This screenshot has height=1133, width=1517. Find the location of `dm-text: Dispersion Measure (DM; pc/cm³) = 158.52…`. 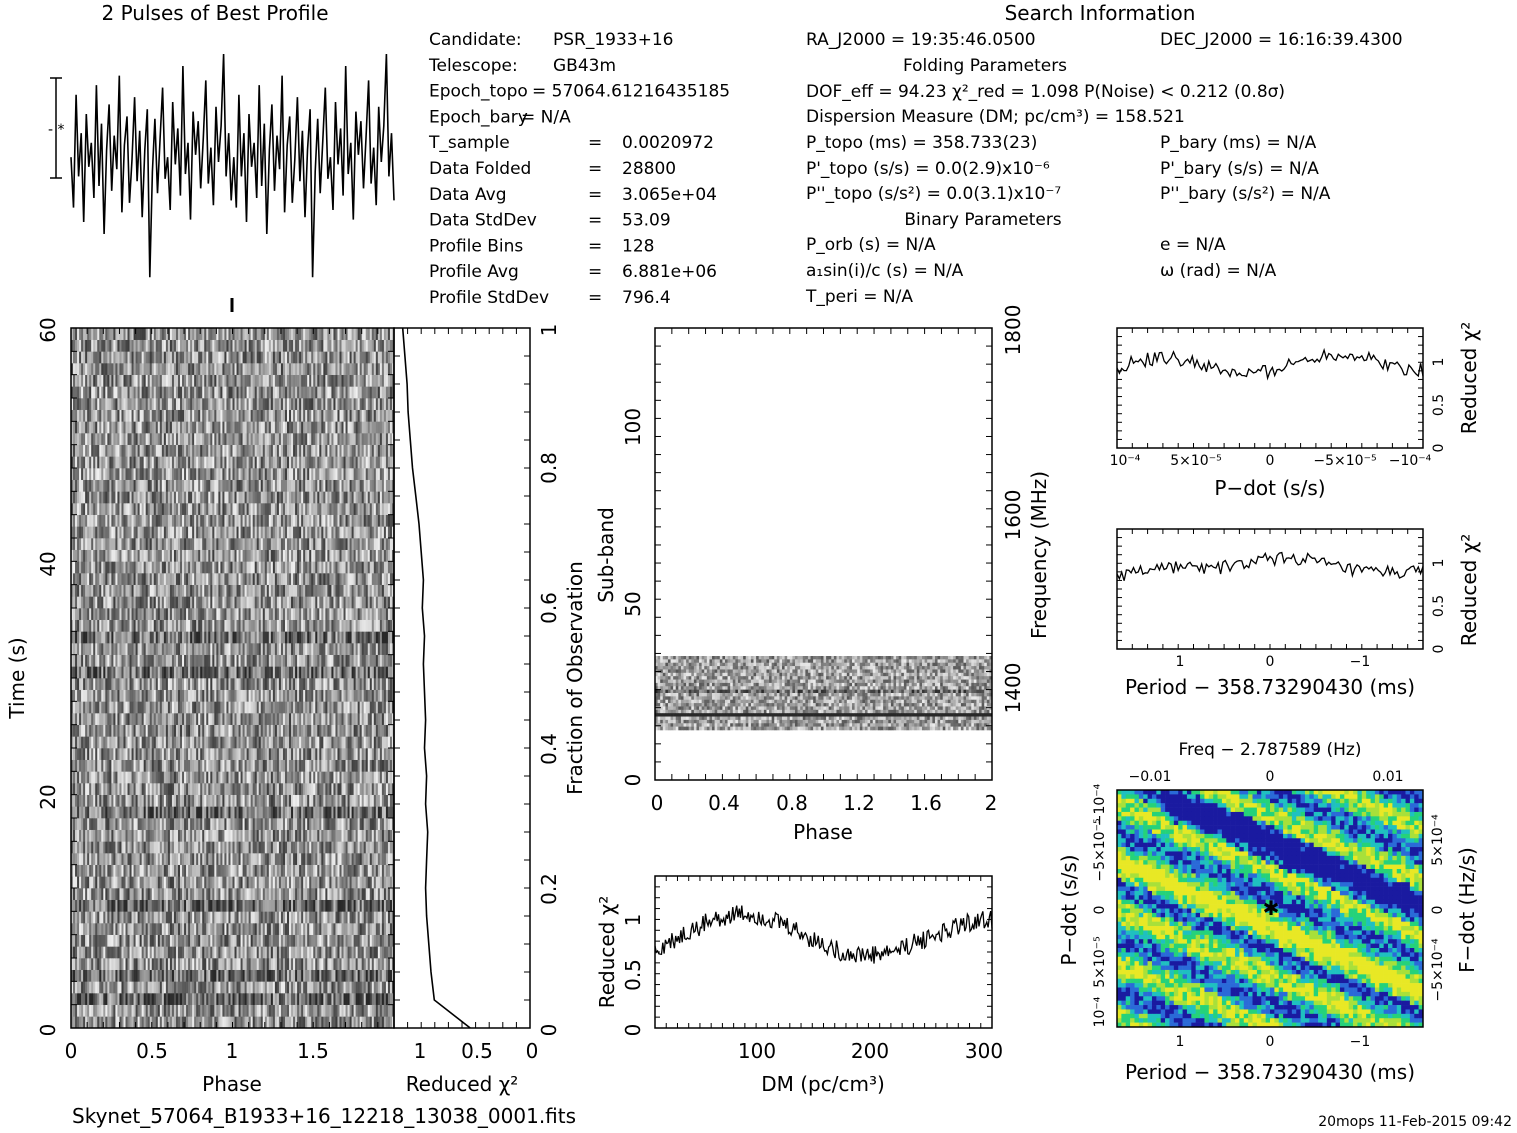

dm-text: Dispersion Measure (DM; pc/cm³) = 158.52… is located at coordinates (995, 117).